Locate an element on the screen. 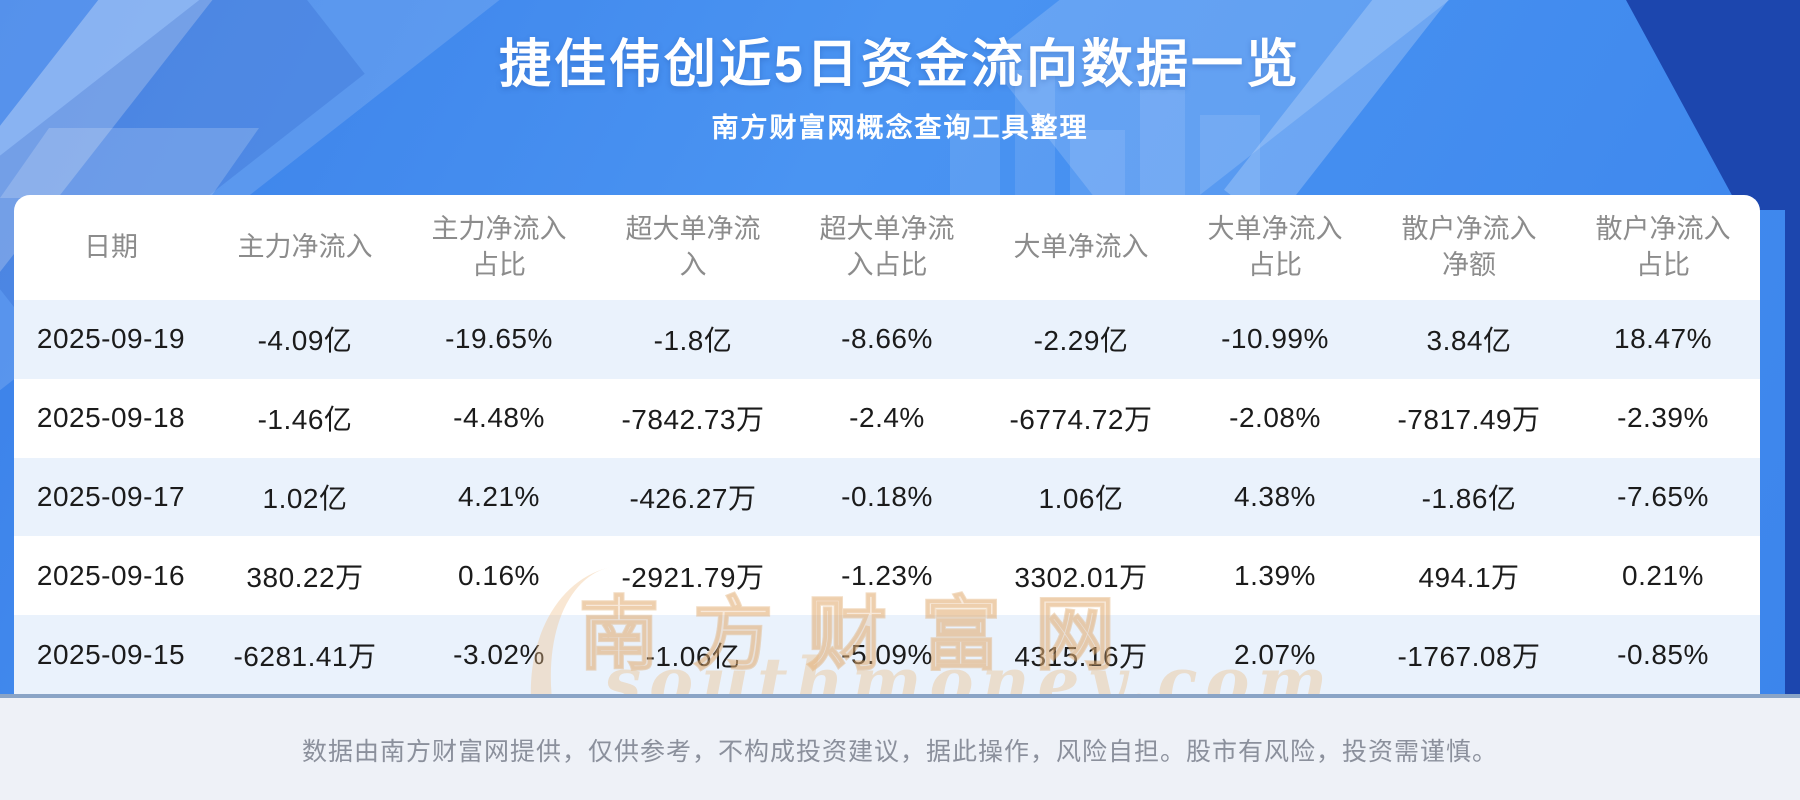 This screenshot has height=800, width=1800. decorative-edge-strip is located at coordinates (1792, 347).